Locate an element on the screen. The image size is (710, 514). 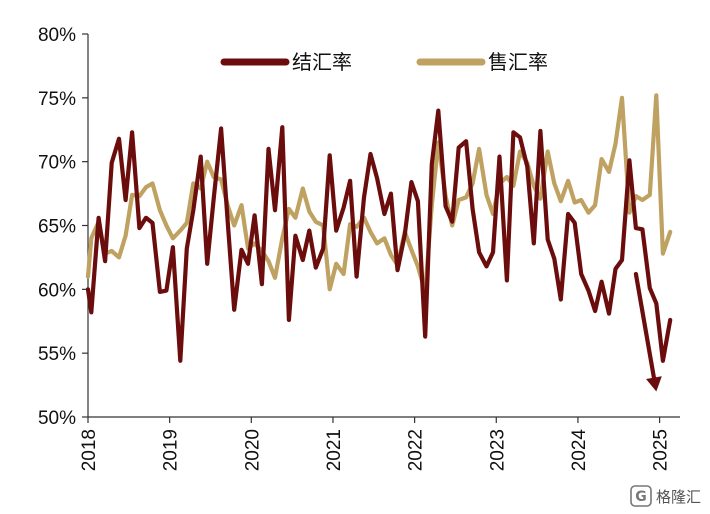
x-tick-label: 2018 is located at coordinates (89, 450).